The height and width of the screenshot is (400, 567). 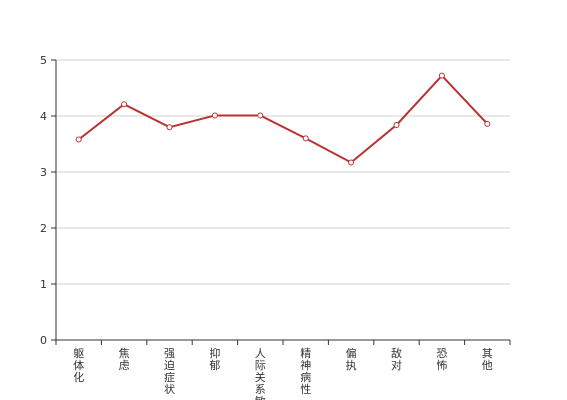 I want to click on y-tick-label-1: 1, so click(x=43, y=284).